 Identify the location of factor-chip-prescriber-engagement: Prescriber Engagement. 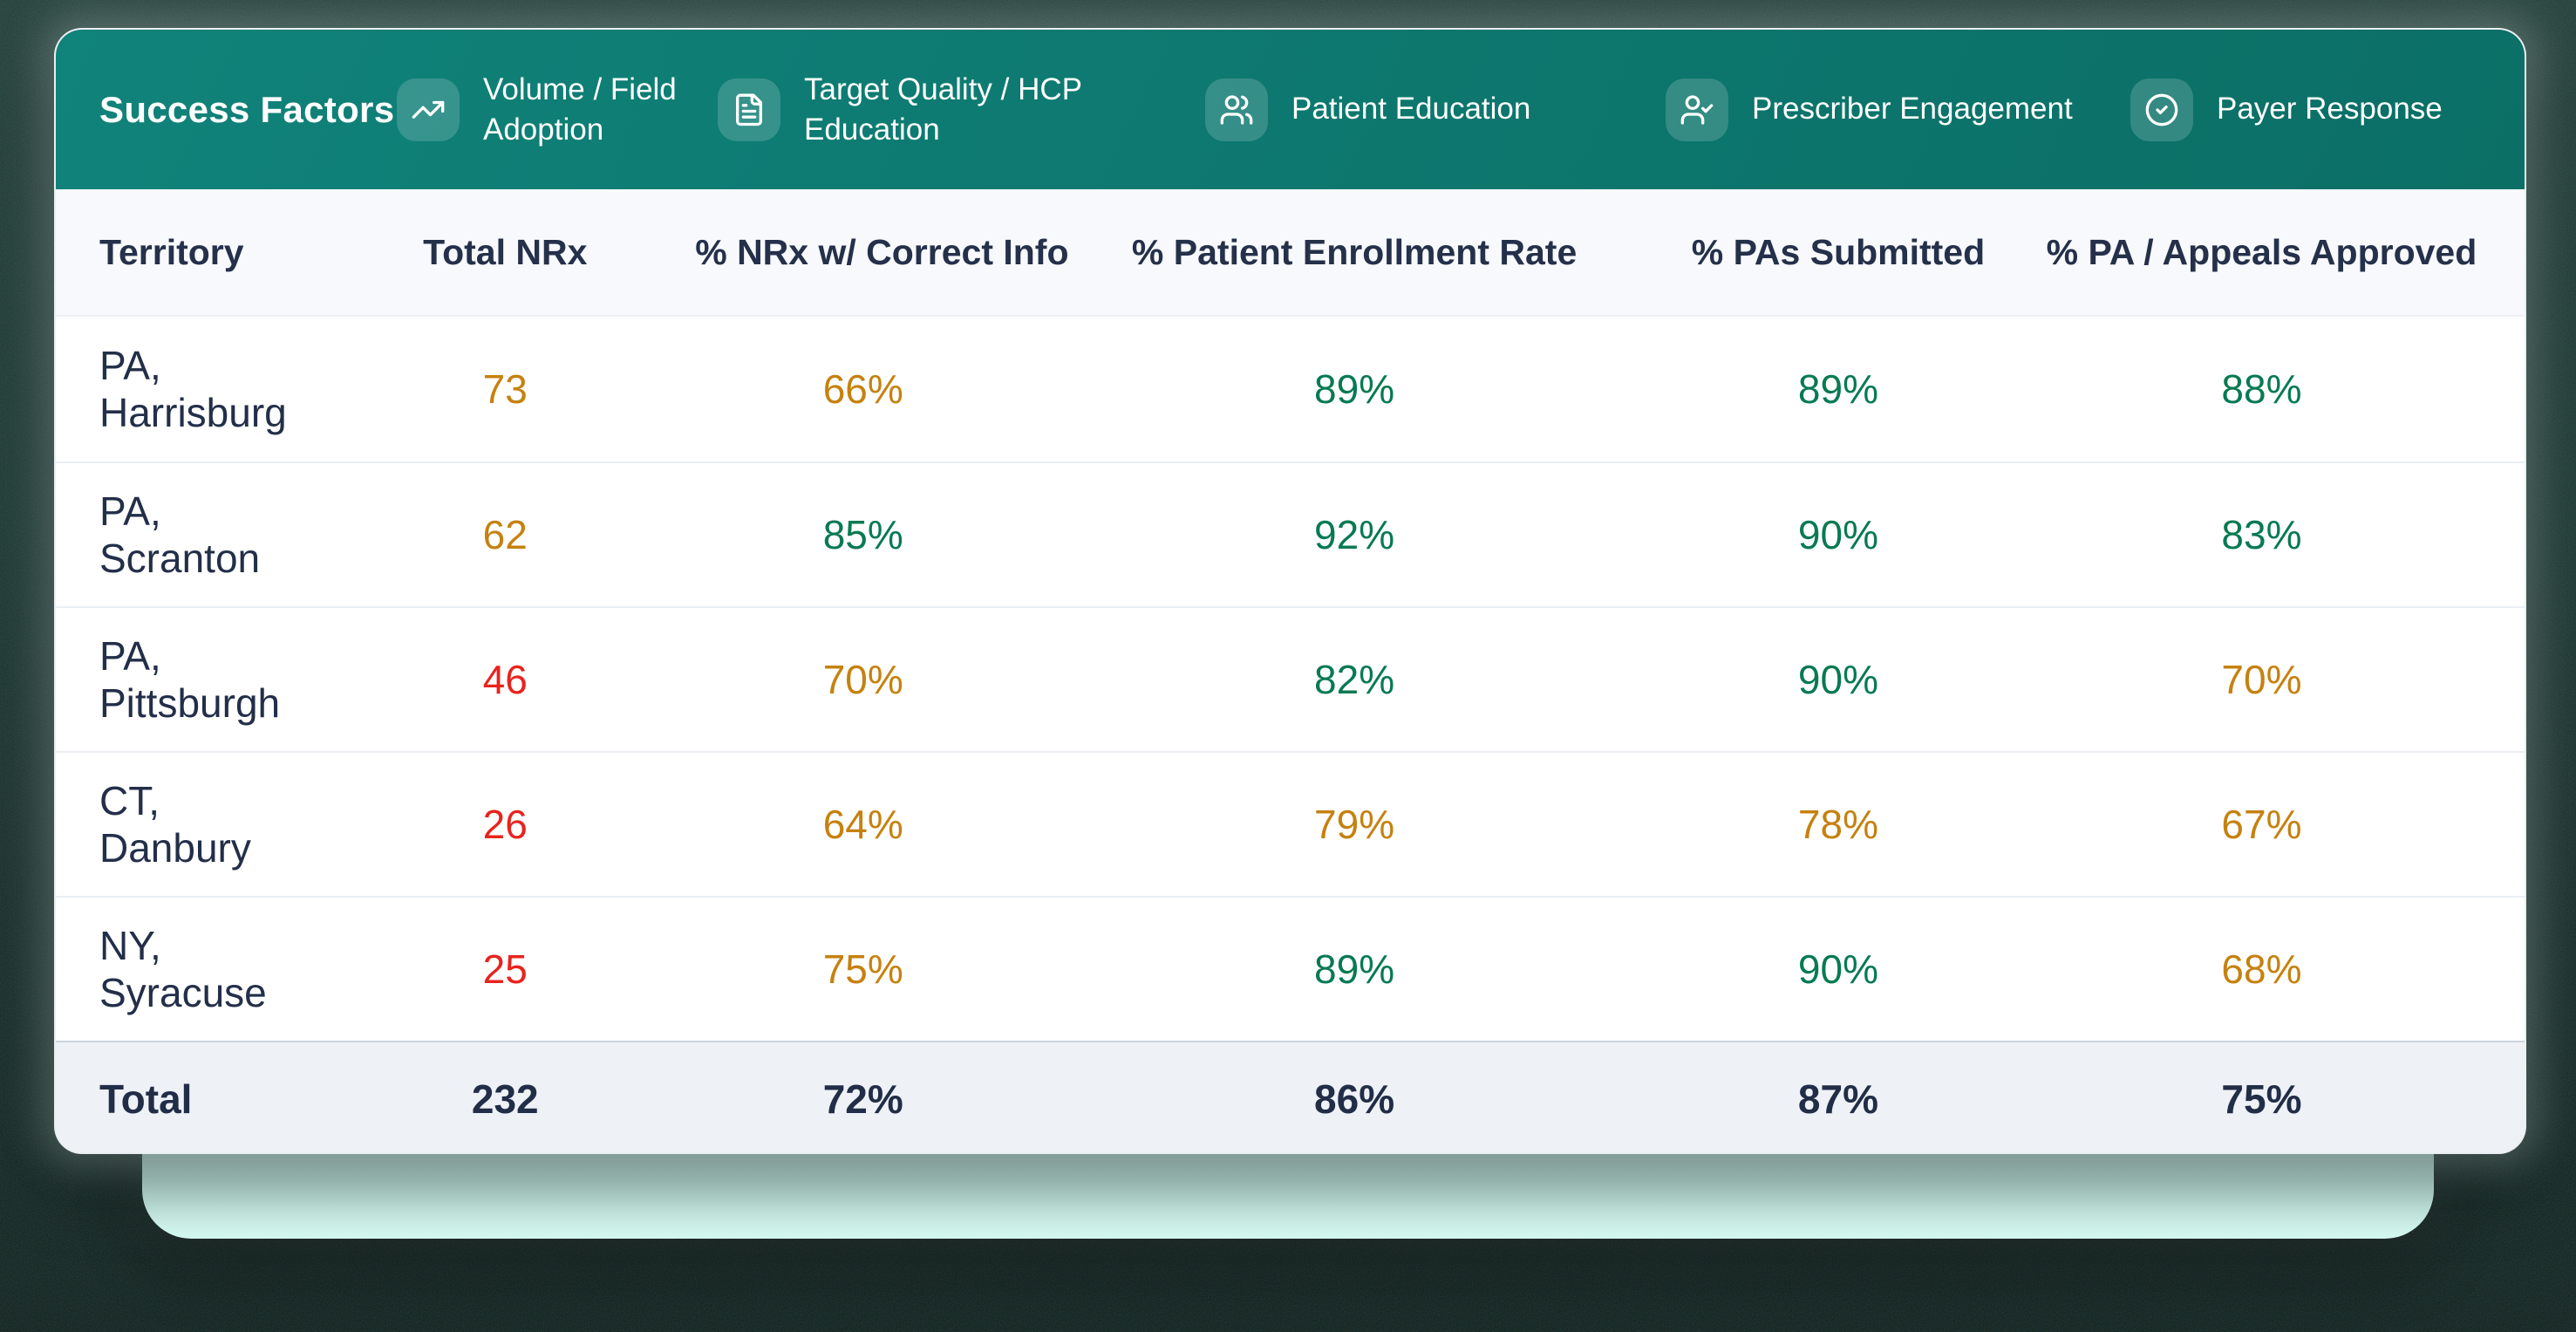
(1870, 109).